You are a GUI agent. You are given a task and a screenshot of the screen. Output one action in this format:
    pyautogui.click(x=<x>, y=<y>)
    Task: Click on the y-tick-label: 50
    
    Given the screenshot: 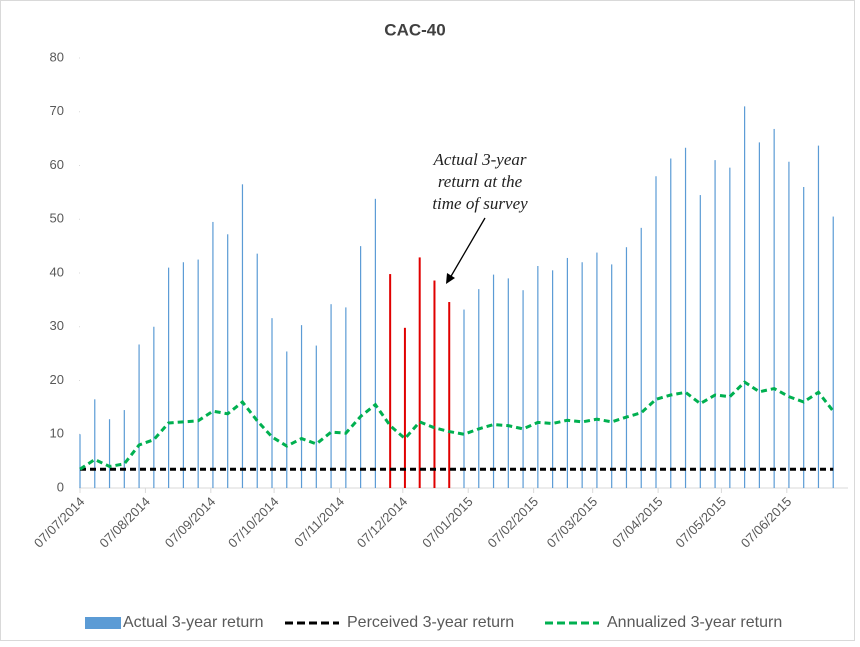 What is the action you would take?
    pyautogui.click(x=57, y=218)
    